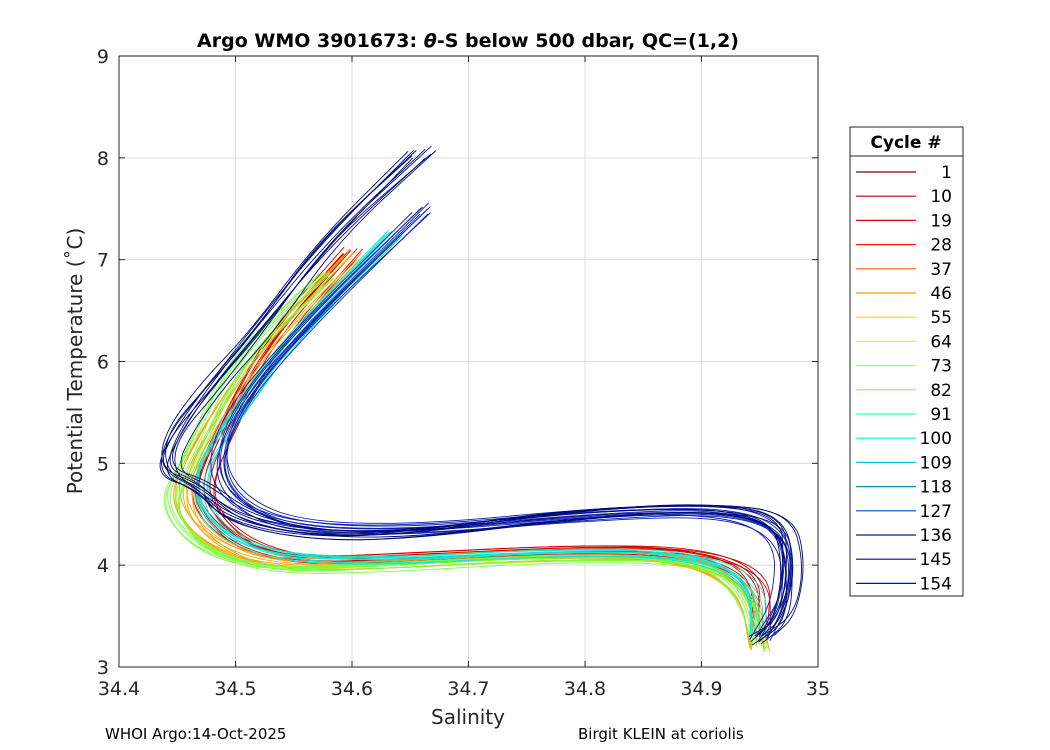 Image resolution: width=1050 pixels, height=750 pixels. I want to click on y-tick-label: 9, so click(103, 57).